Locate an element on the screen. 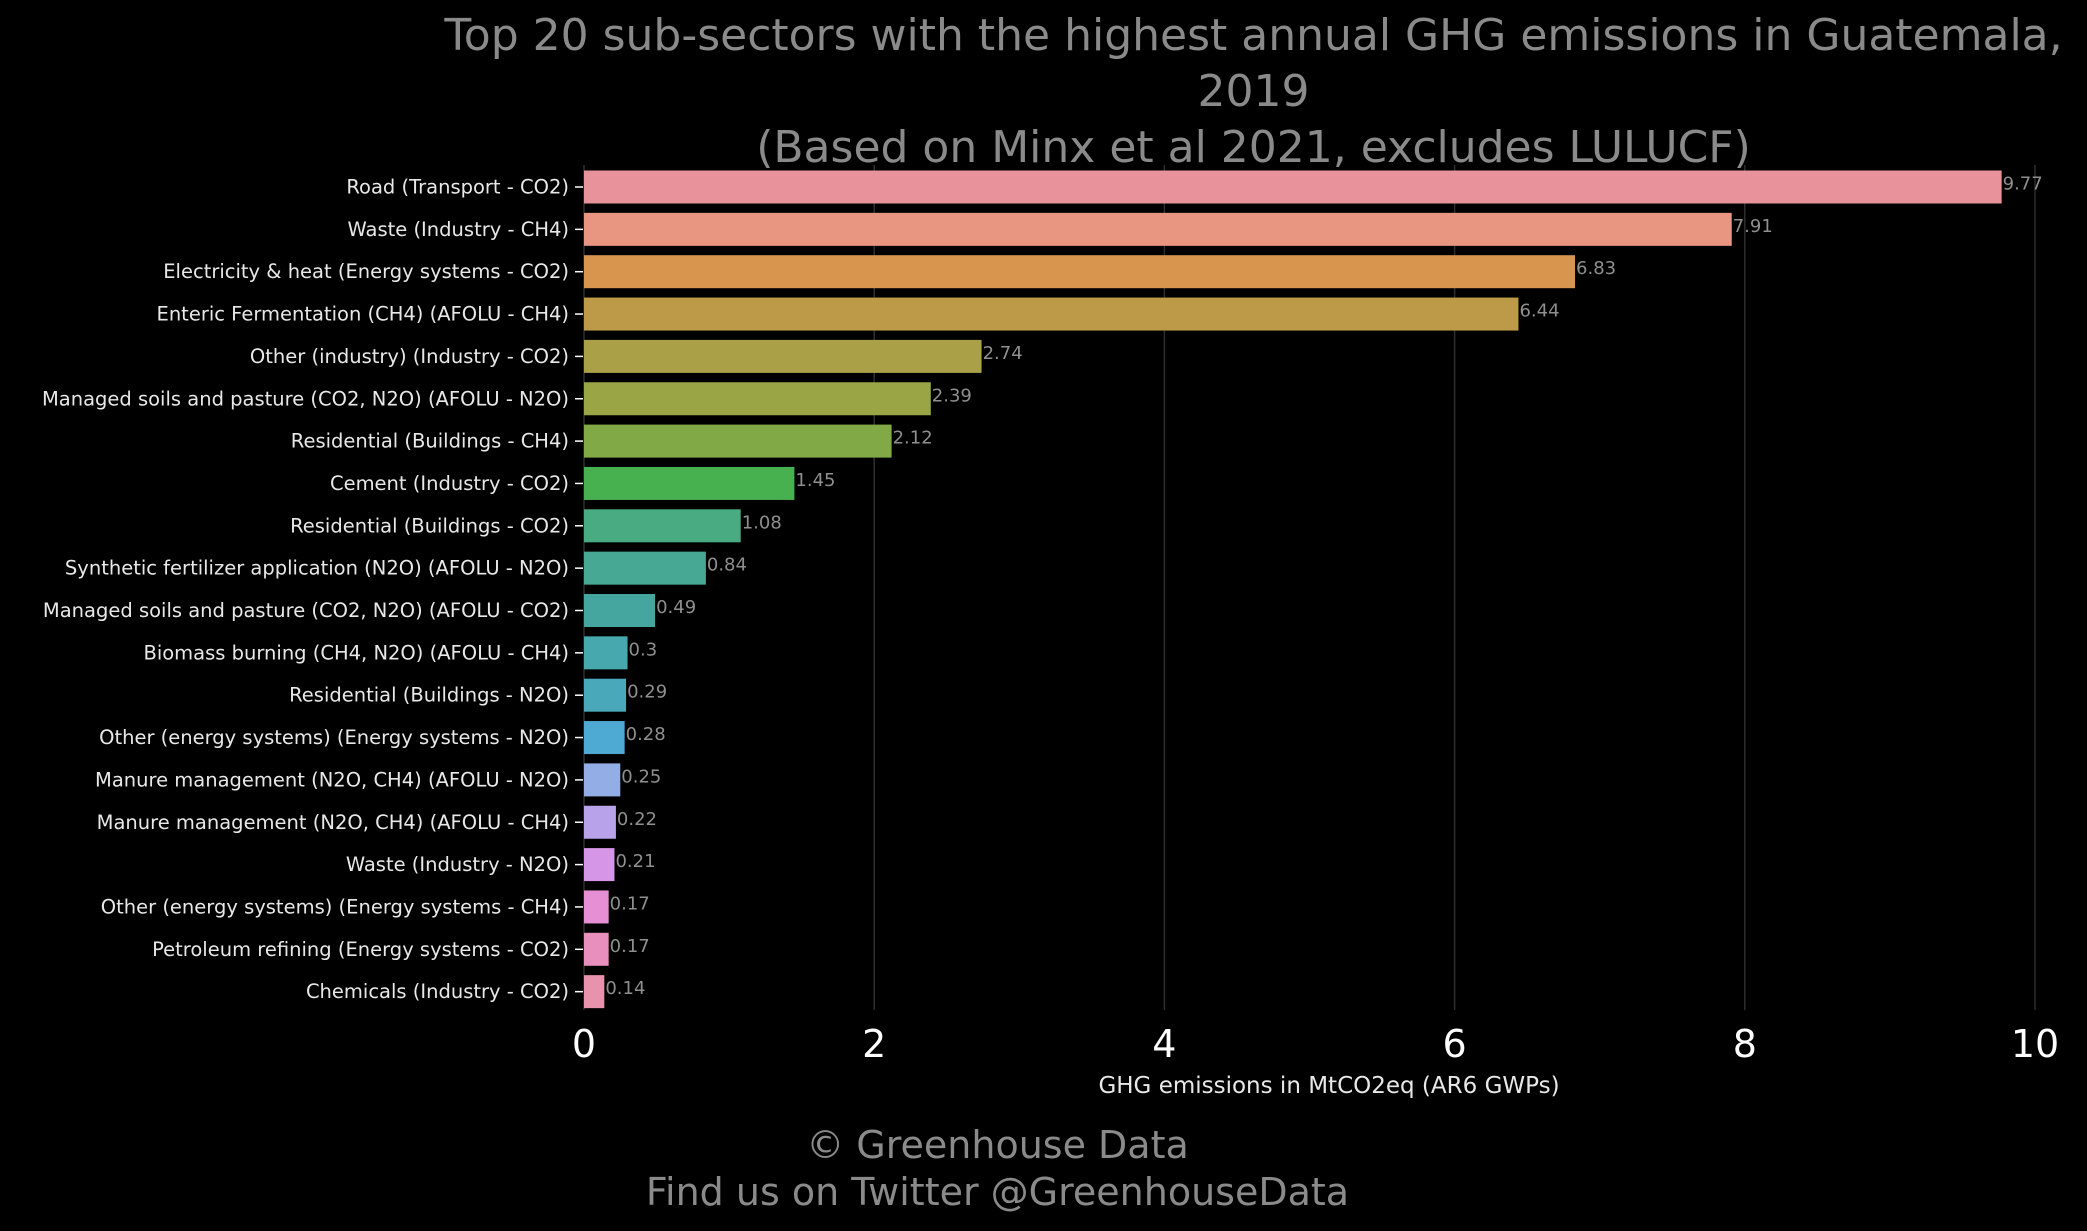 The width and height of the screenshot is (2087, 1231). category-label: Road (Transport - CO2) is located at coordinates (457, 187).